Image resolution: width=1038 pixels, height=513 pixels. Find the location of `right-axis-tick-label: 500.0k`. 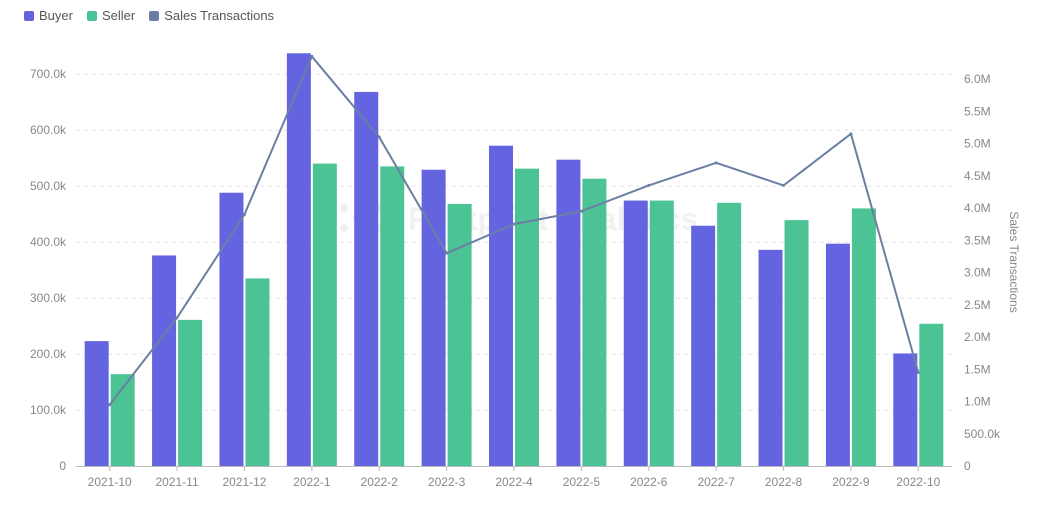

right-axis-tick-label: 500.0k is located at coordinates (982, 434).